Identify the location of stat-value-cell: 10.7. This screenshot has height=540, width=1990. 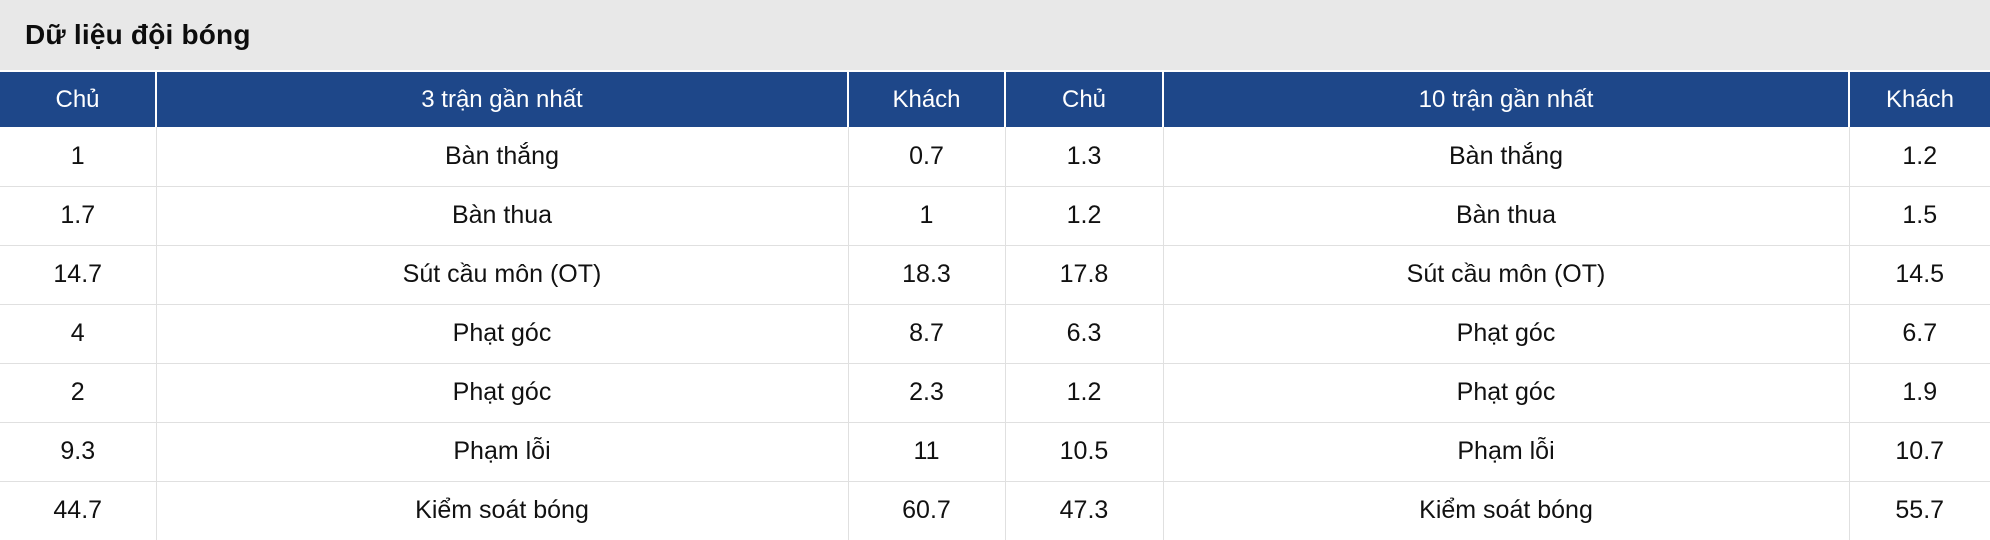
(1919, 452).